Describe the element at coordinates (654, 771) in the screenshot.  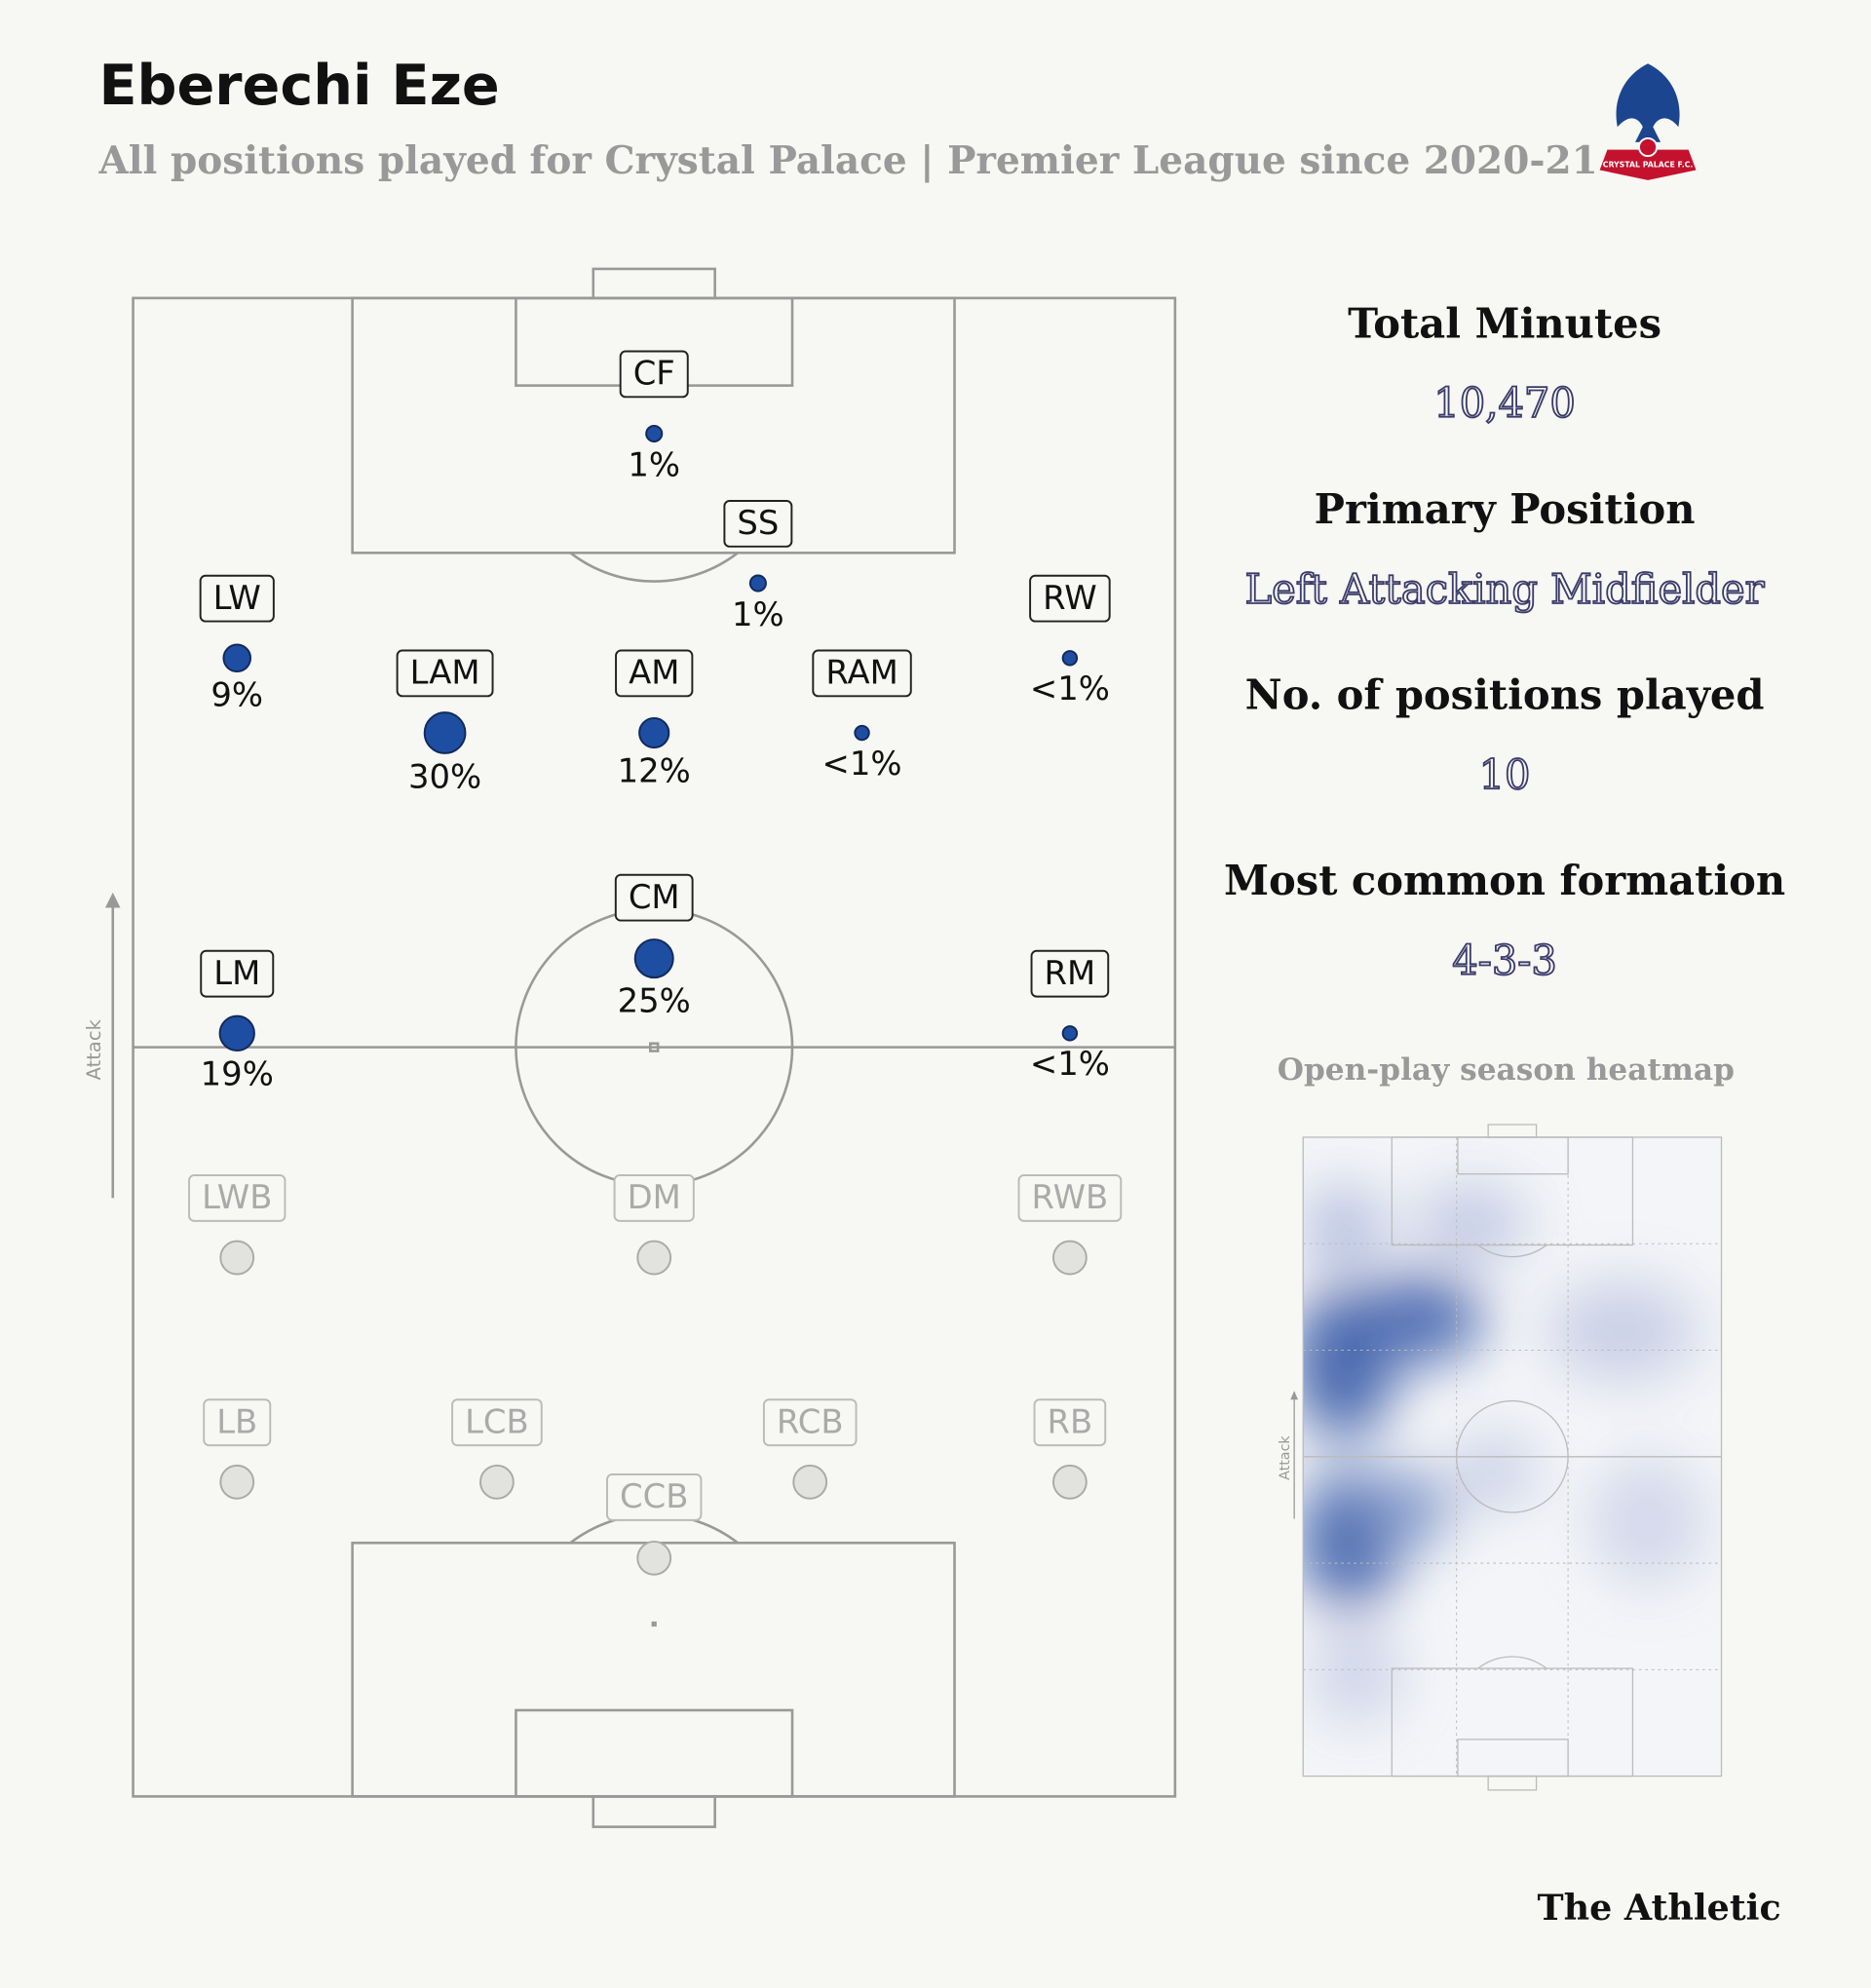
I see `position-share: 12%` at that location.